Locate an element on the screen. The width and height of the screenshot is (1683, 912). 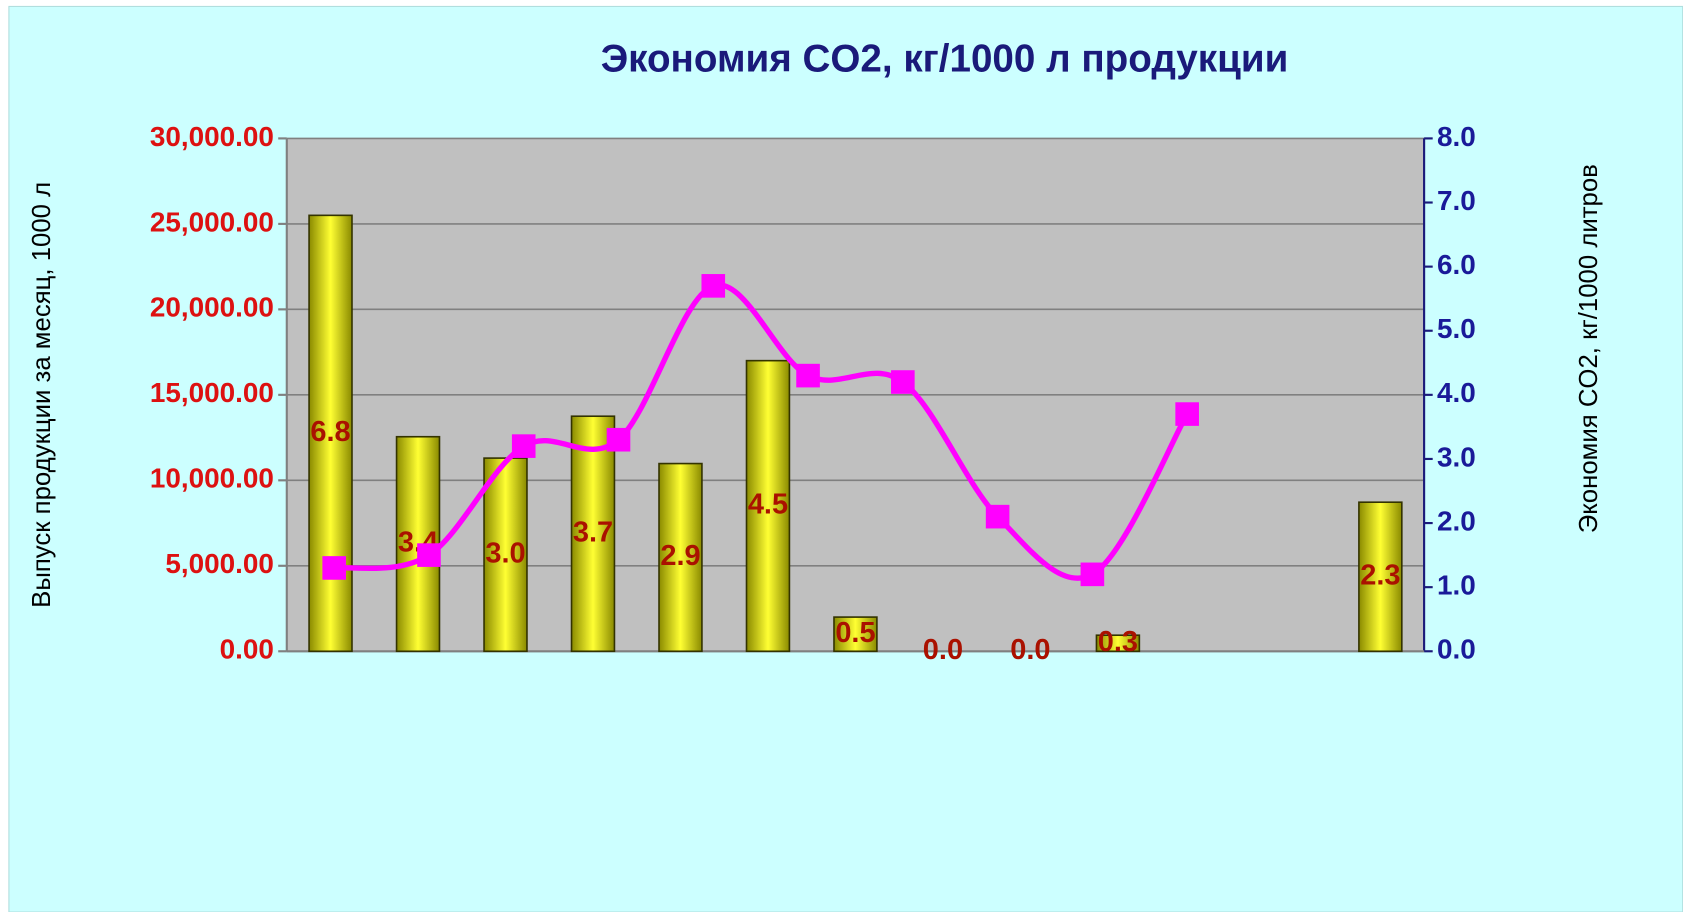
y-tick-label: 20,000.00 is located at coordinates (212, 307).